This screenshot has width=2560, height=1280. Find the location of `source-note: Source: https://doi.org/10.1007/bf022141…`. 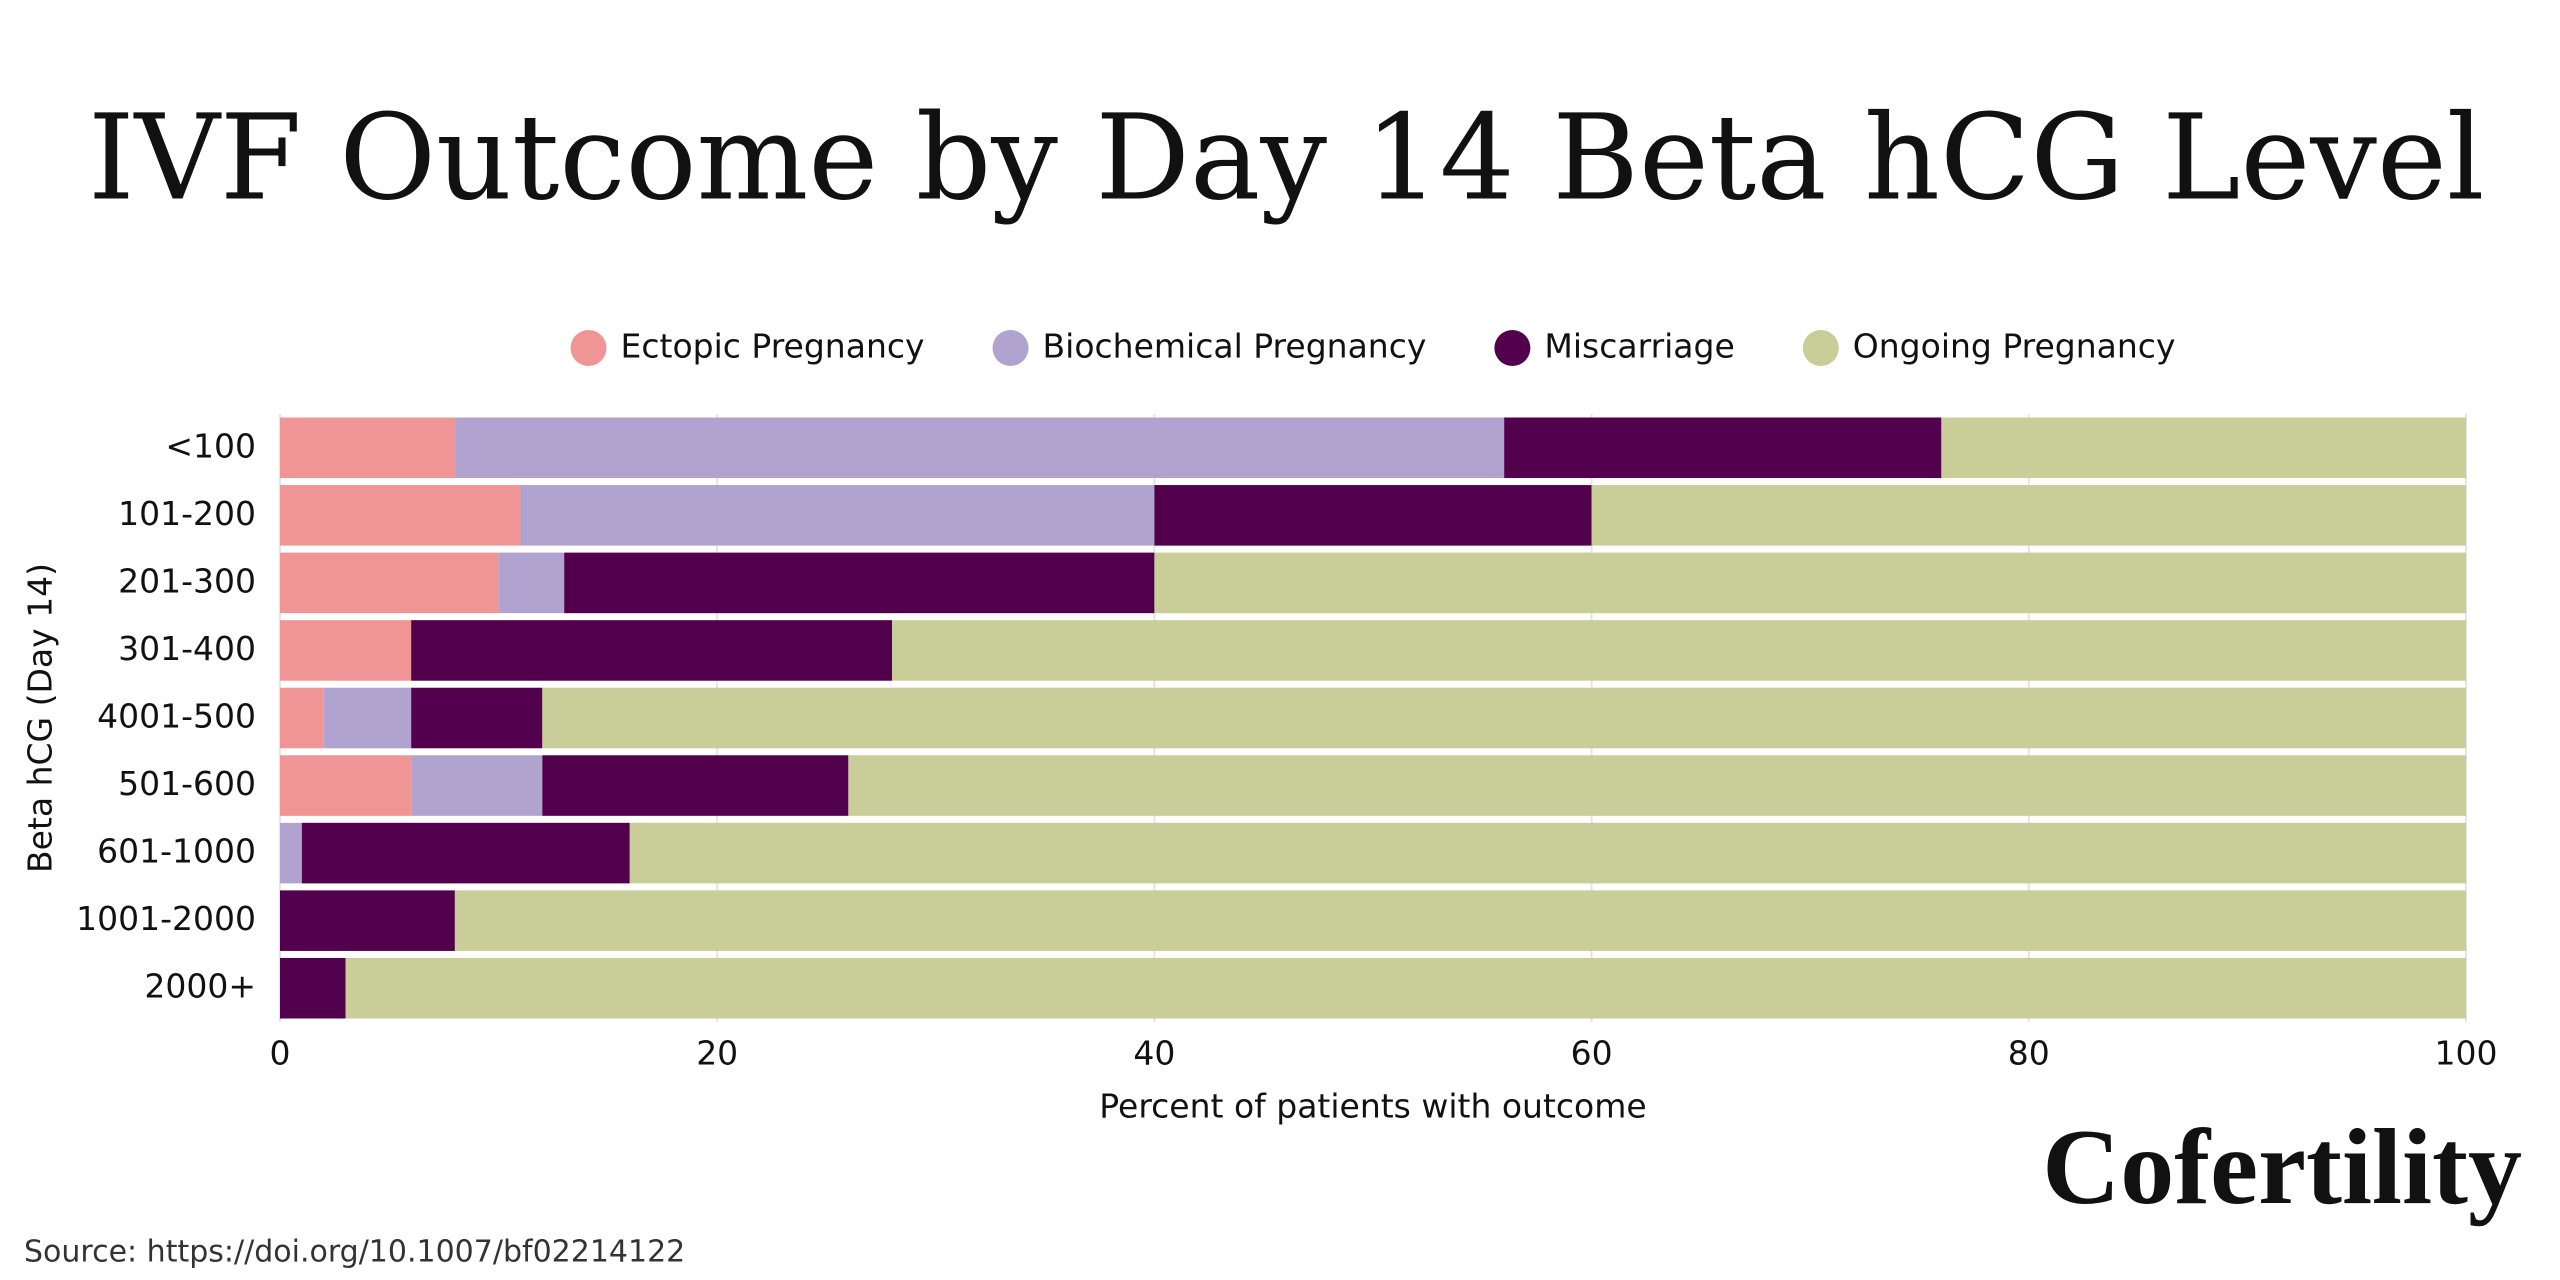

source-note: Source: https://doi.org/10.1007/bf022141… is located at coordinates (354, 1252).